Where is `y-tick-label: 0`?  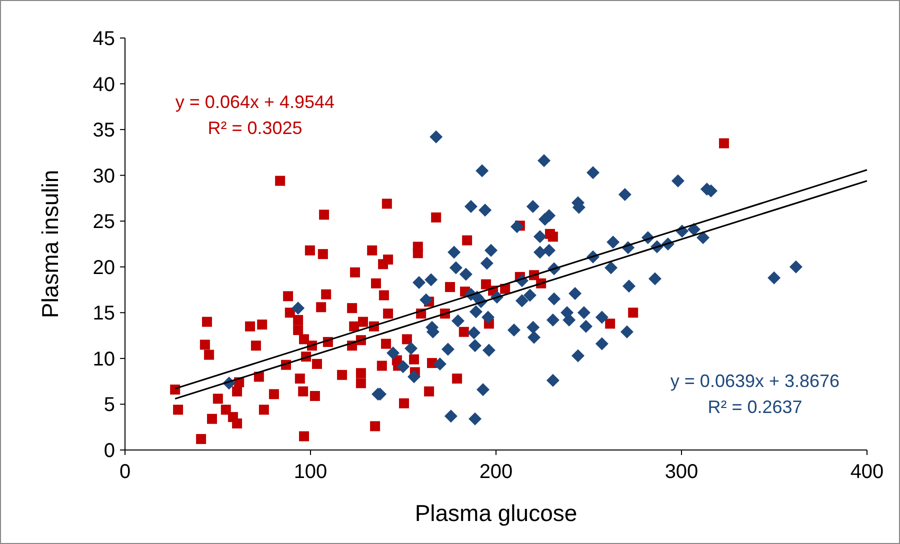 y-tick-label: 0 is located at coordinates (109, 451).